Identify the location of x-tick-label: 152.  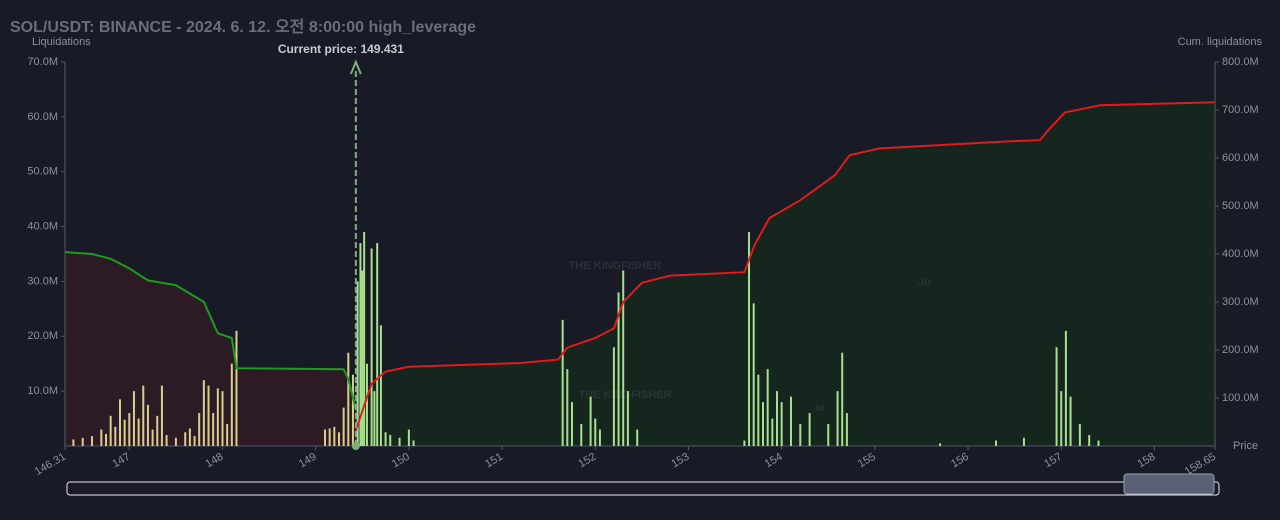
(587, 461).